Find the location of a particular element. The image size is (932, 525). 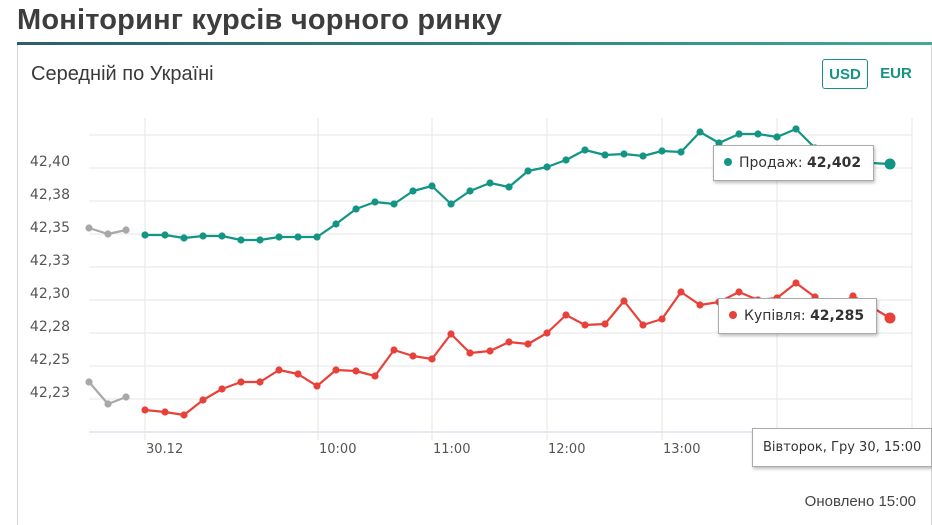

buy-dot-icon is located at coordinates (733, 315).